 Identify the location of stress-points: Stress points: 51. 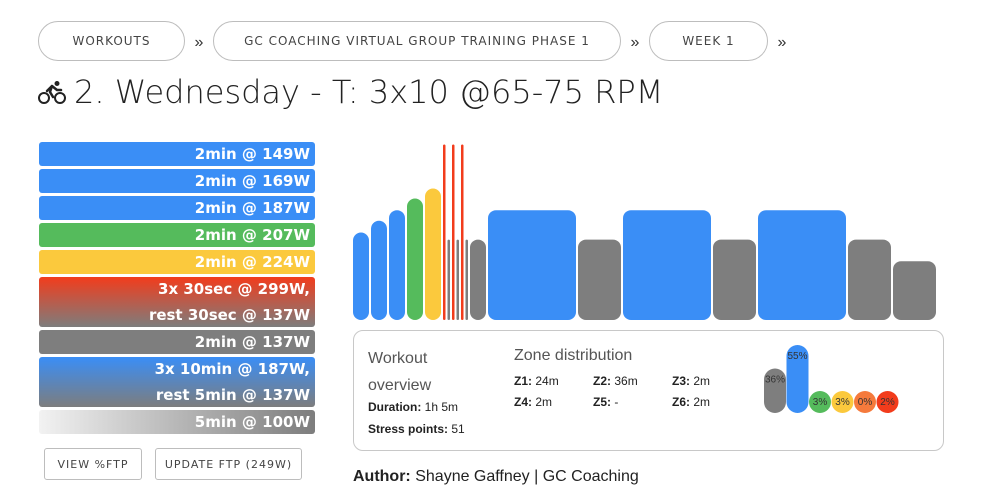
(416, 429).